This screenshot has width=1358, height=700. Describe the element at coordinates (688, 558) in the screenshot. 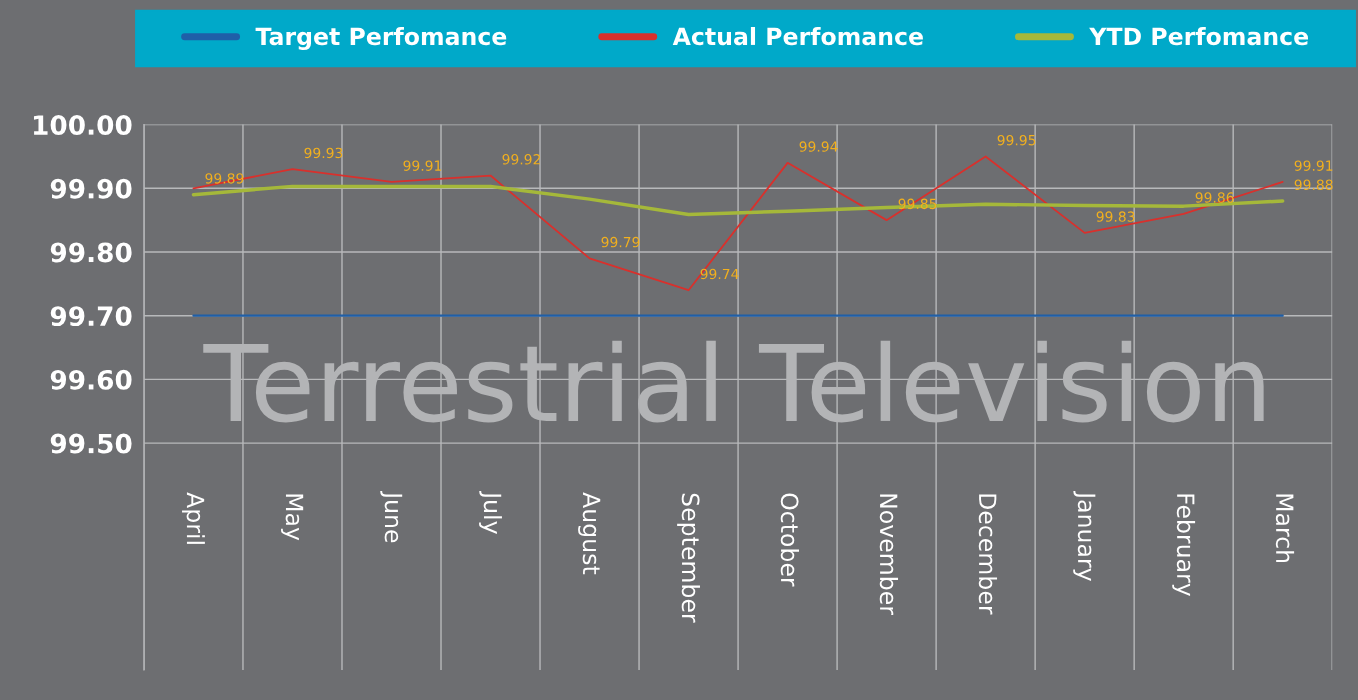

I see `x-tick-label: September` at that location.